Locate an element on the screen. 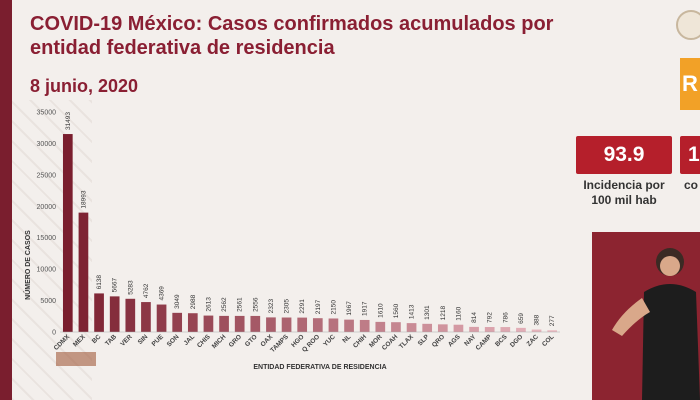  bar-hgo is located at coordinates (302, 324).